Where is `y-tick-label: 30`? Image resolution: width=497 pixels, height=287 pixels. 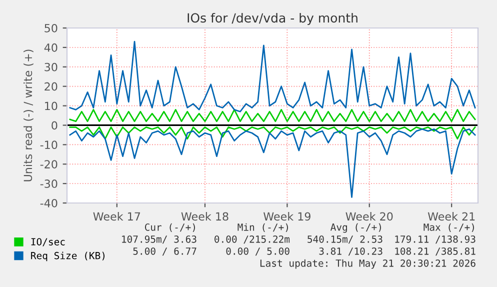
y-tick-label: 30 is located at coordinates (51, 67).